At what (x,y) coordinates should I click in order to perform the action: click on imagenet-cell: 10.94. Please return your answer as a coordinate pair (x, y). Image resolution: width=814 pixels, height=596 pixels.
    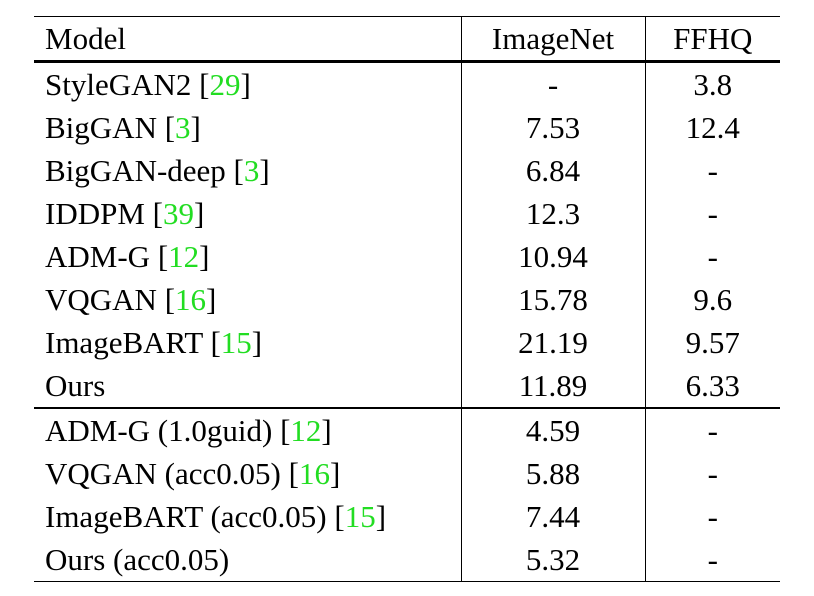
    Looking at the image, I should click on (552, 256).